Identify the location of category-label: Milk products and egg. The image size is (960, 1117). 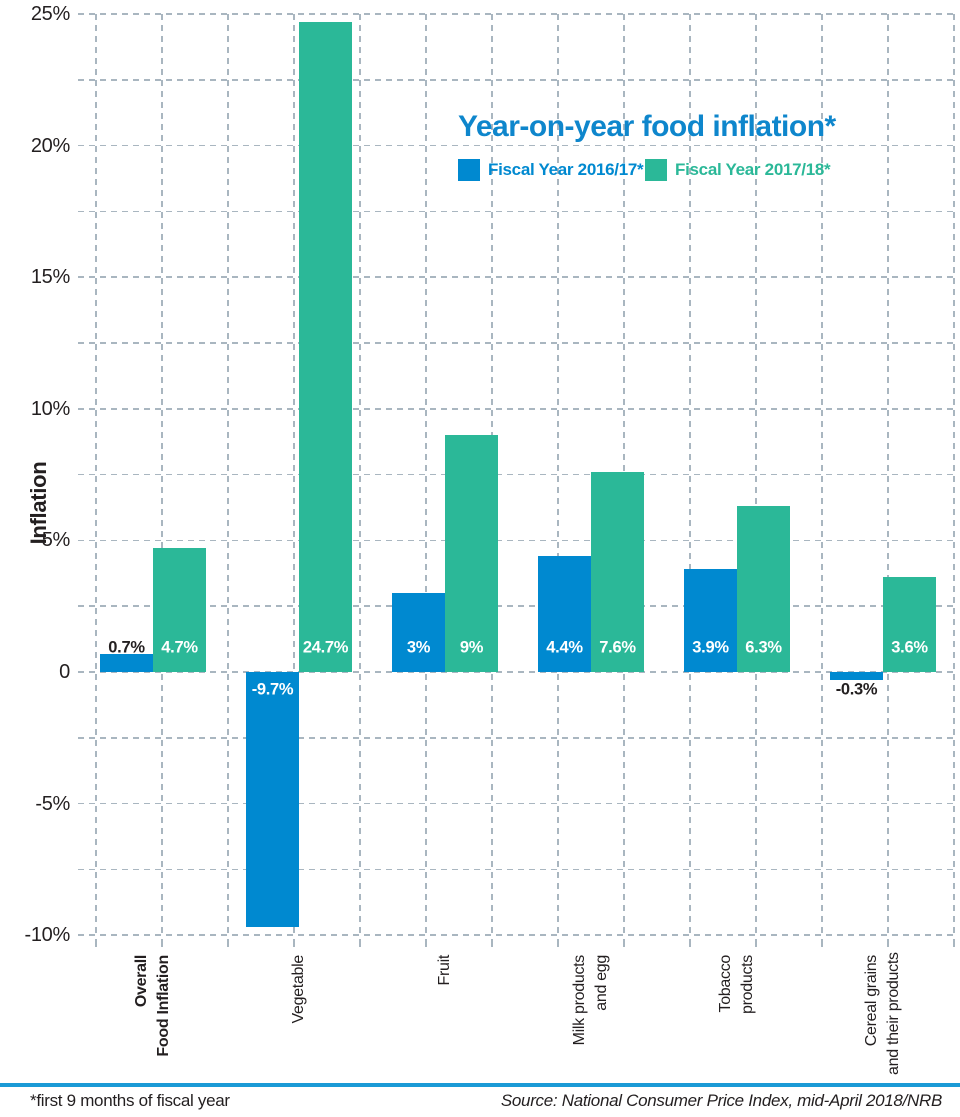
(590, 1000).